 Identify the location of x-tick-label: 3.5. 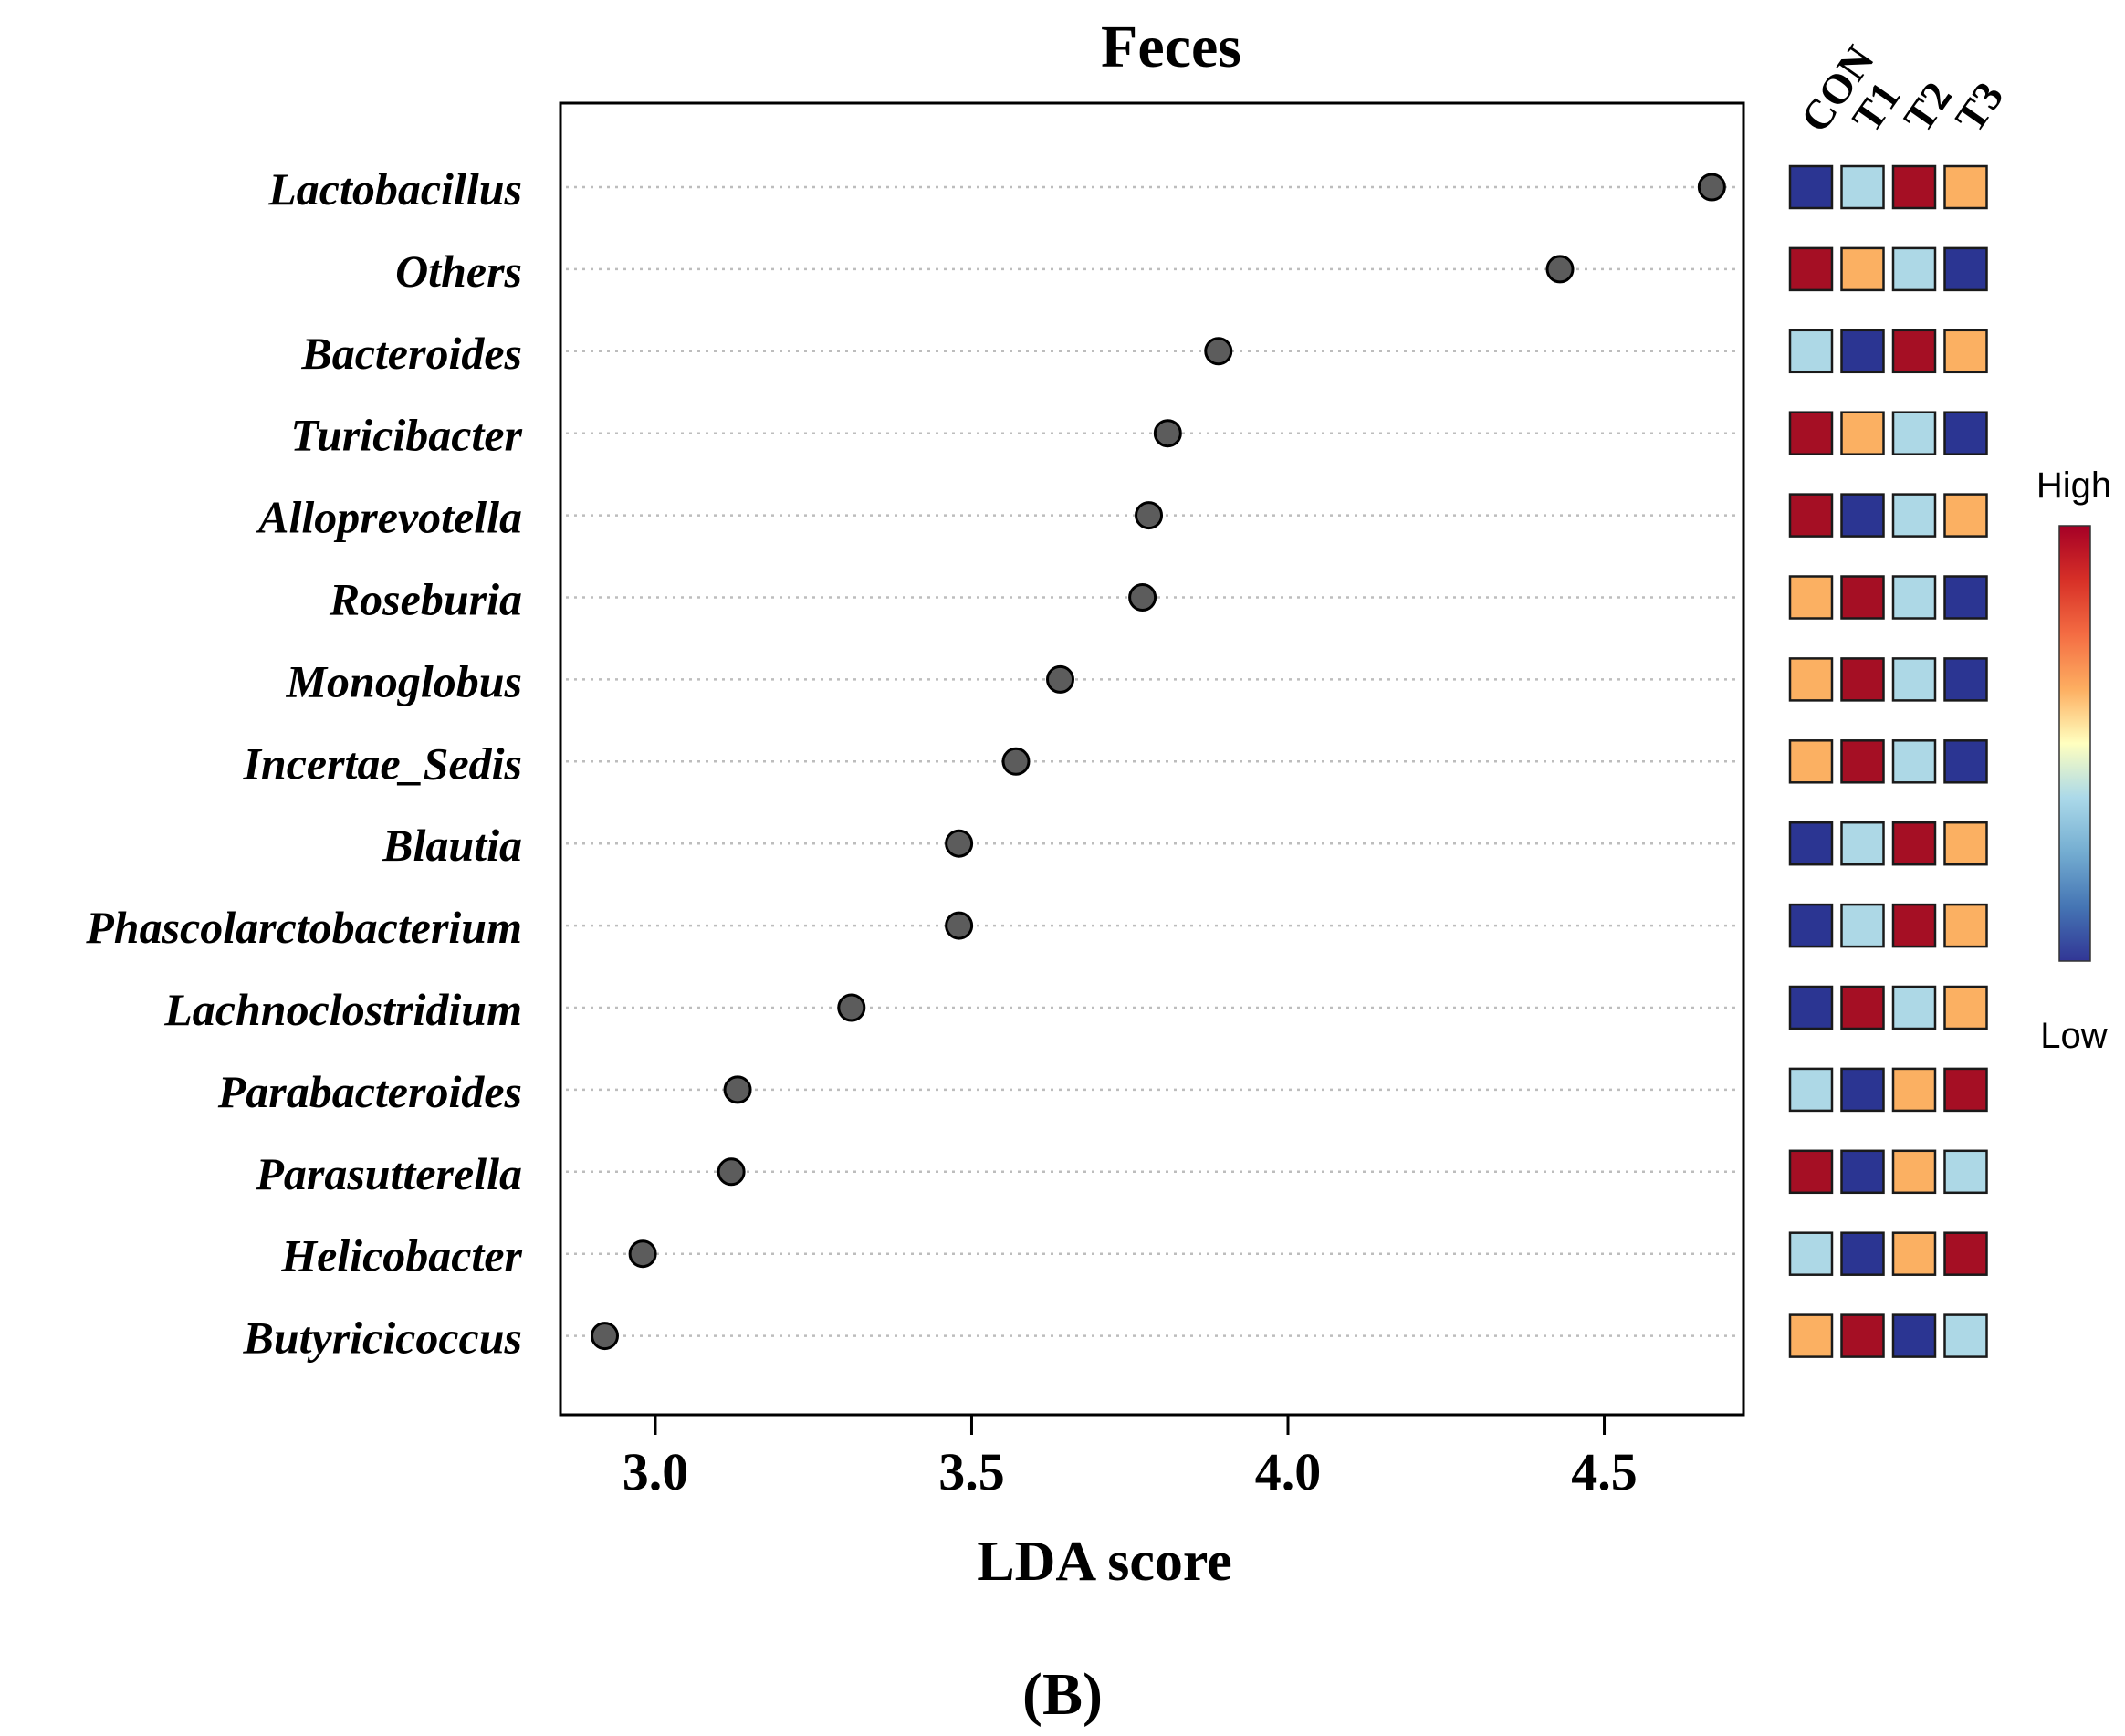
(971, 1471).